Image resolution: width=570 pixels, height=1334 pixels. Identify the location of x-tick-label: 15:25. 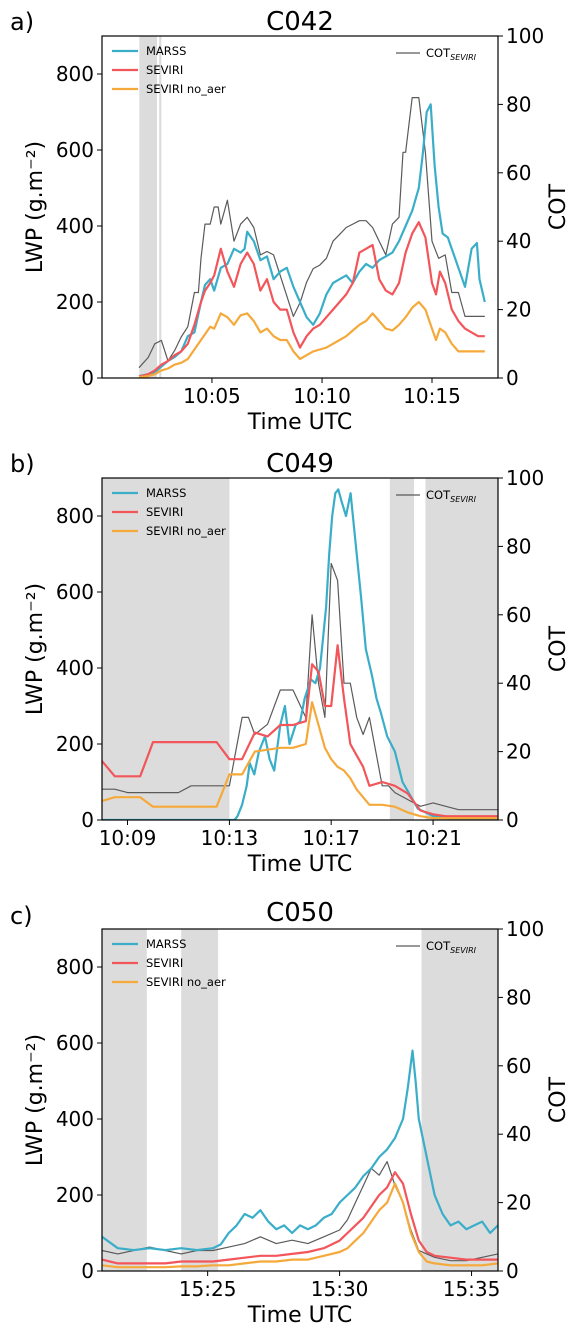
(208, 1289).